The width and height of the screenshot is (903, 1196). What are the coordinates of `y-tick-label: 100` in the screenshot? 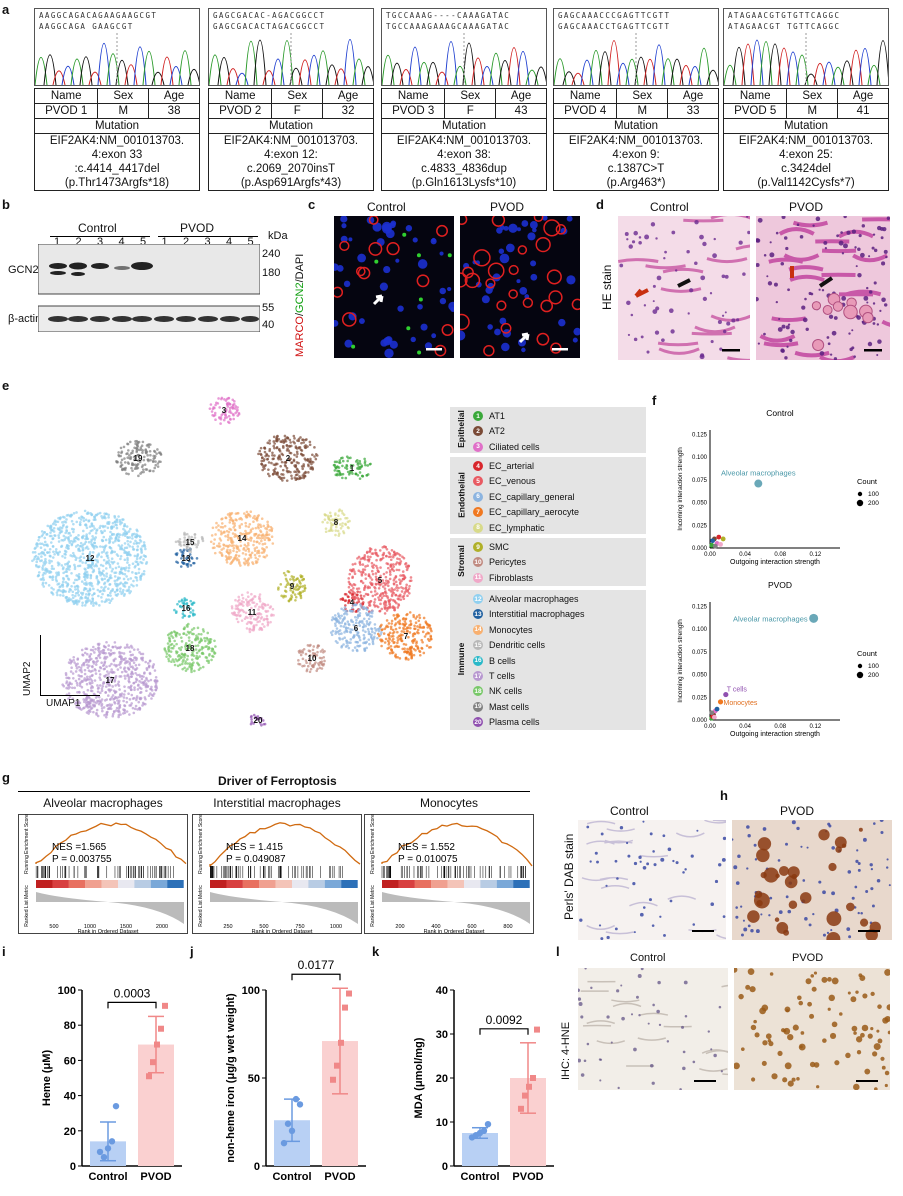 It's located at (251, 991).